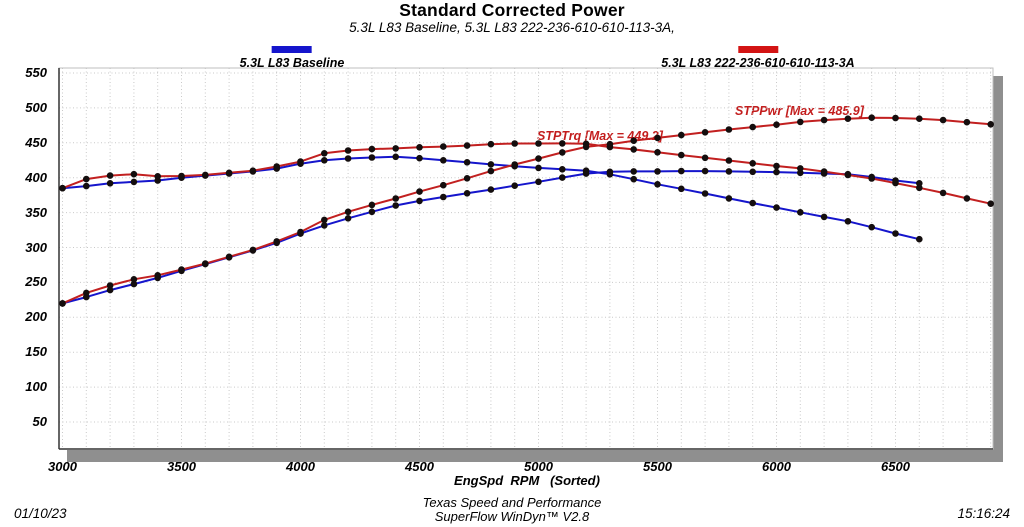 This screenshot has width=1024, height=527. Describe the element at coordinates (36, 387) in the screenshot. I see `y-tick-label: 100` at that location.